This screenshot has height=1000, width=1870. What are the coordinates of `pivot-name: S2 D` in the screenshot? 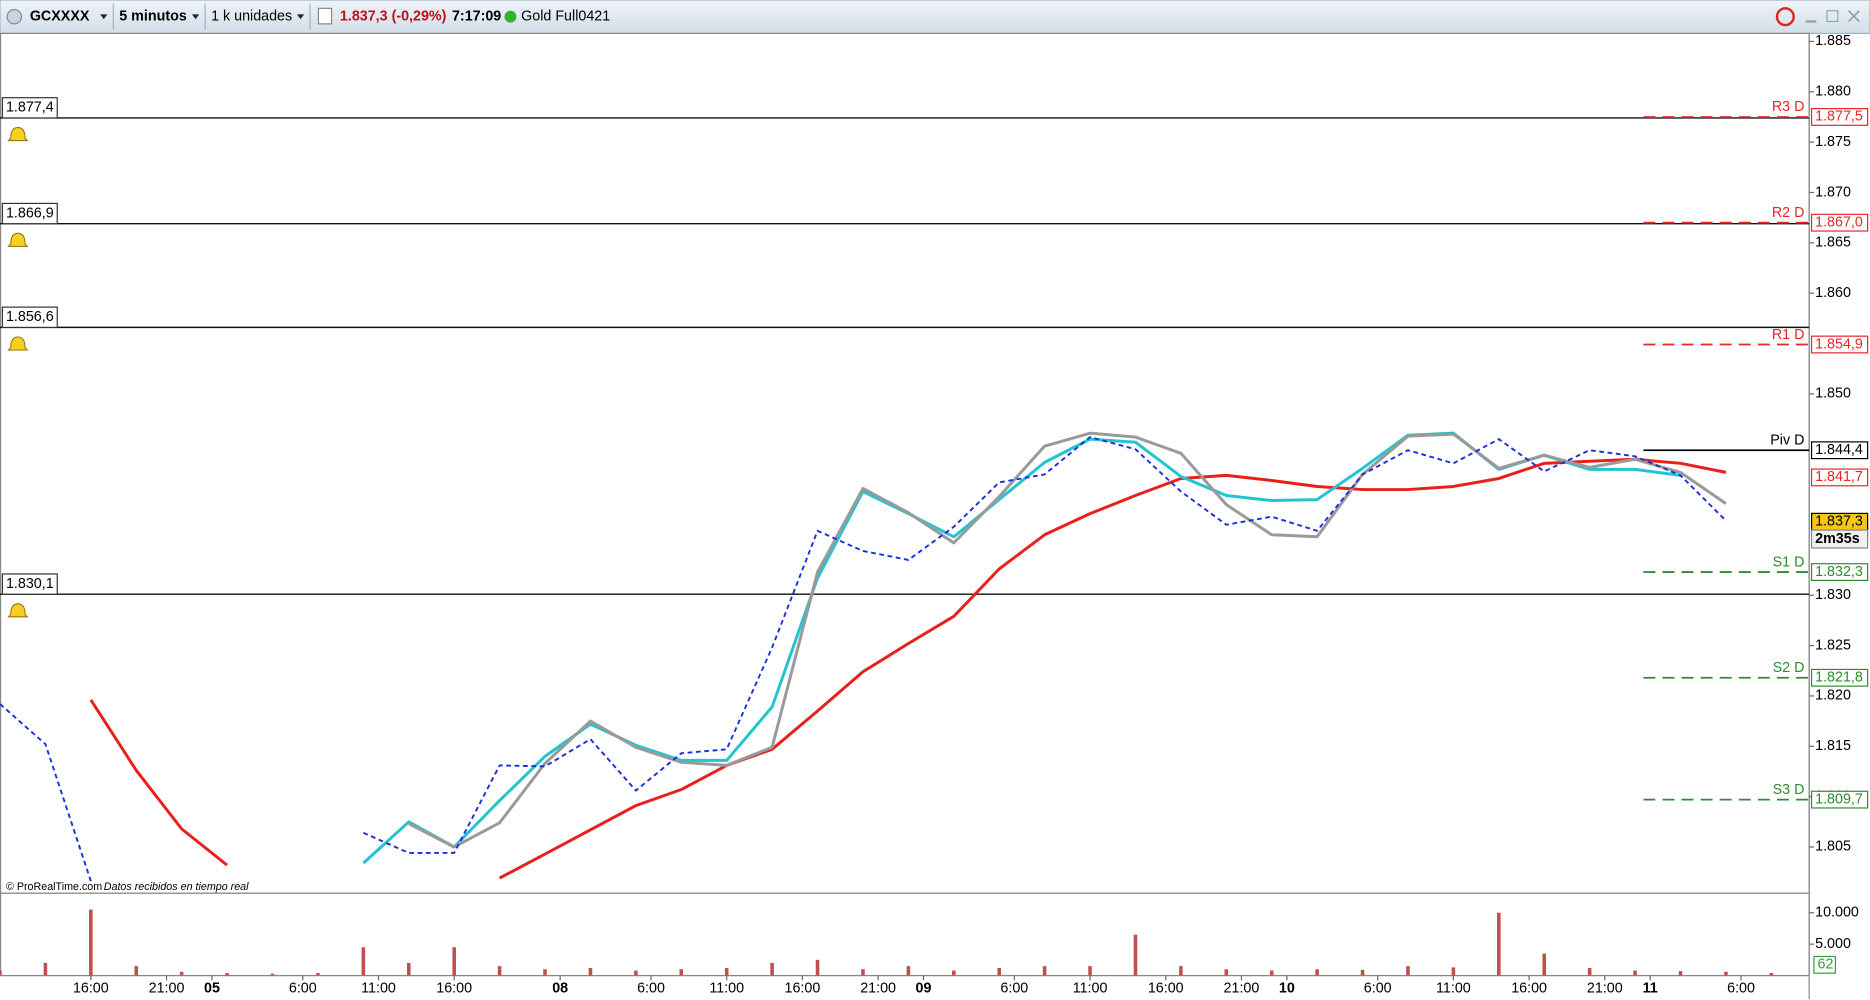 It's located at (1789, 668).